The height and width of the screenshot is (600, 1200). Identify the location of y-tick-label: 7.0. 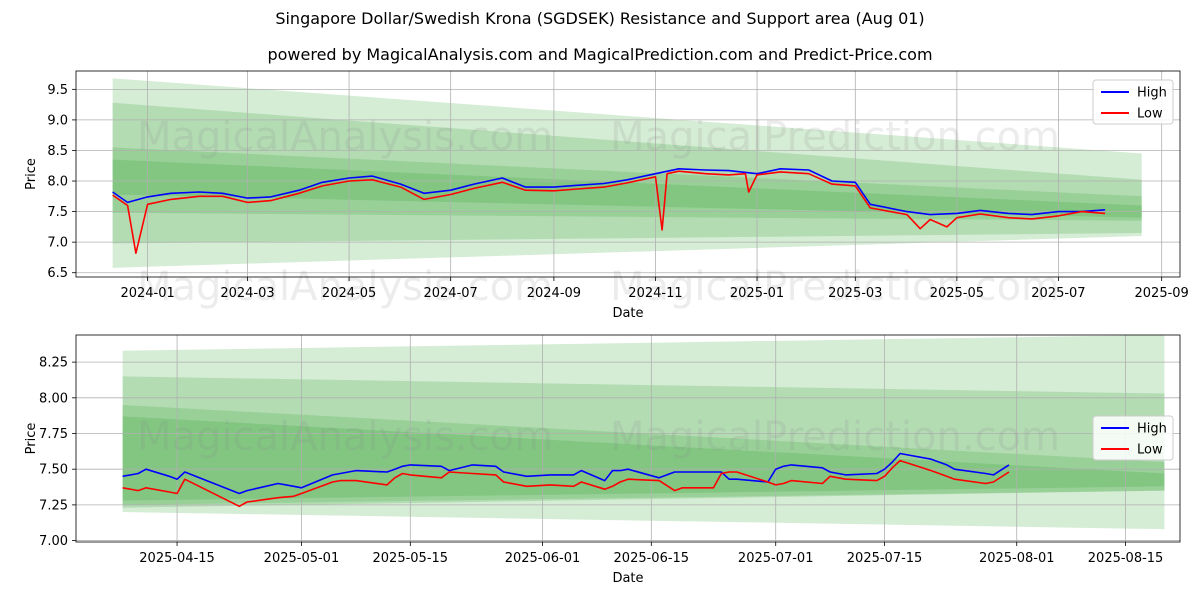
(57, 243).